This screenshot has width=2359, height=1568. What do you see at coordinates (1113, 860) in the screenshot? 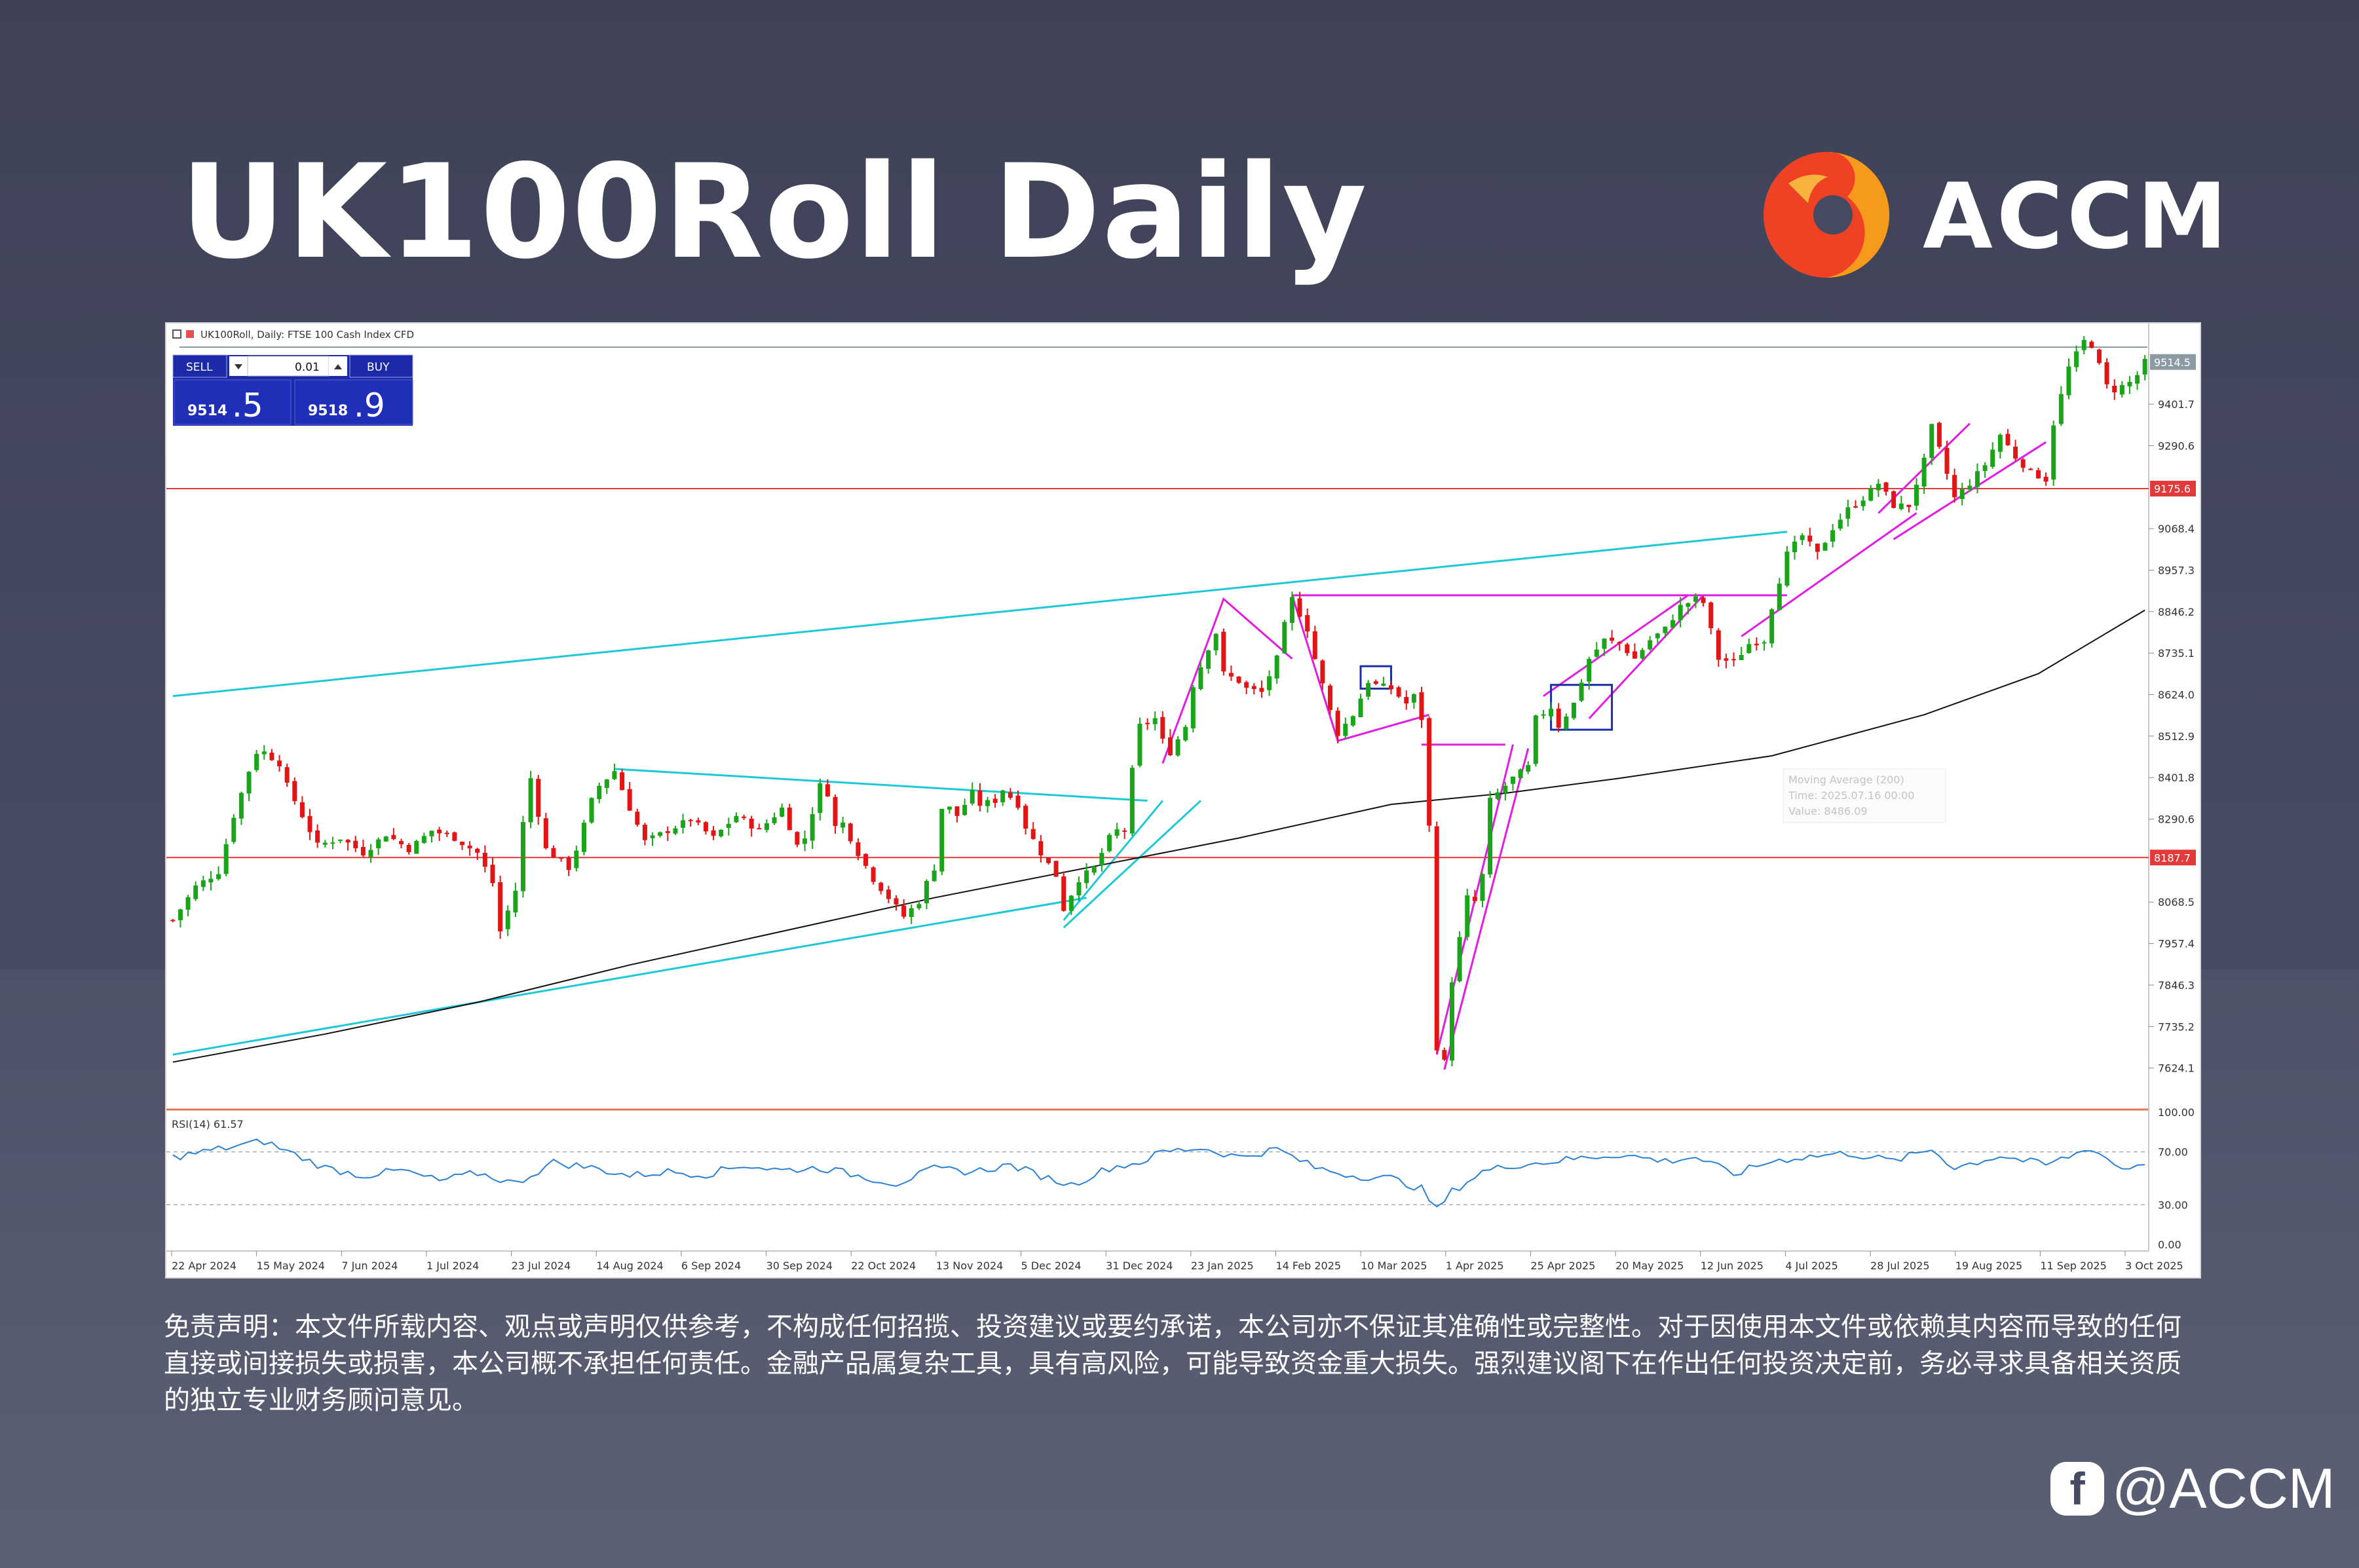
I see `cyan-wedge-left` at bounding box center [1113, 860].